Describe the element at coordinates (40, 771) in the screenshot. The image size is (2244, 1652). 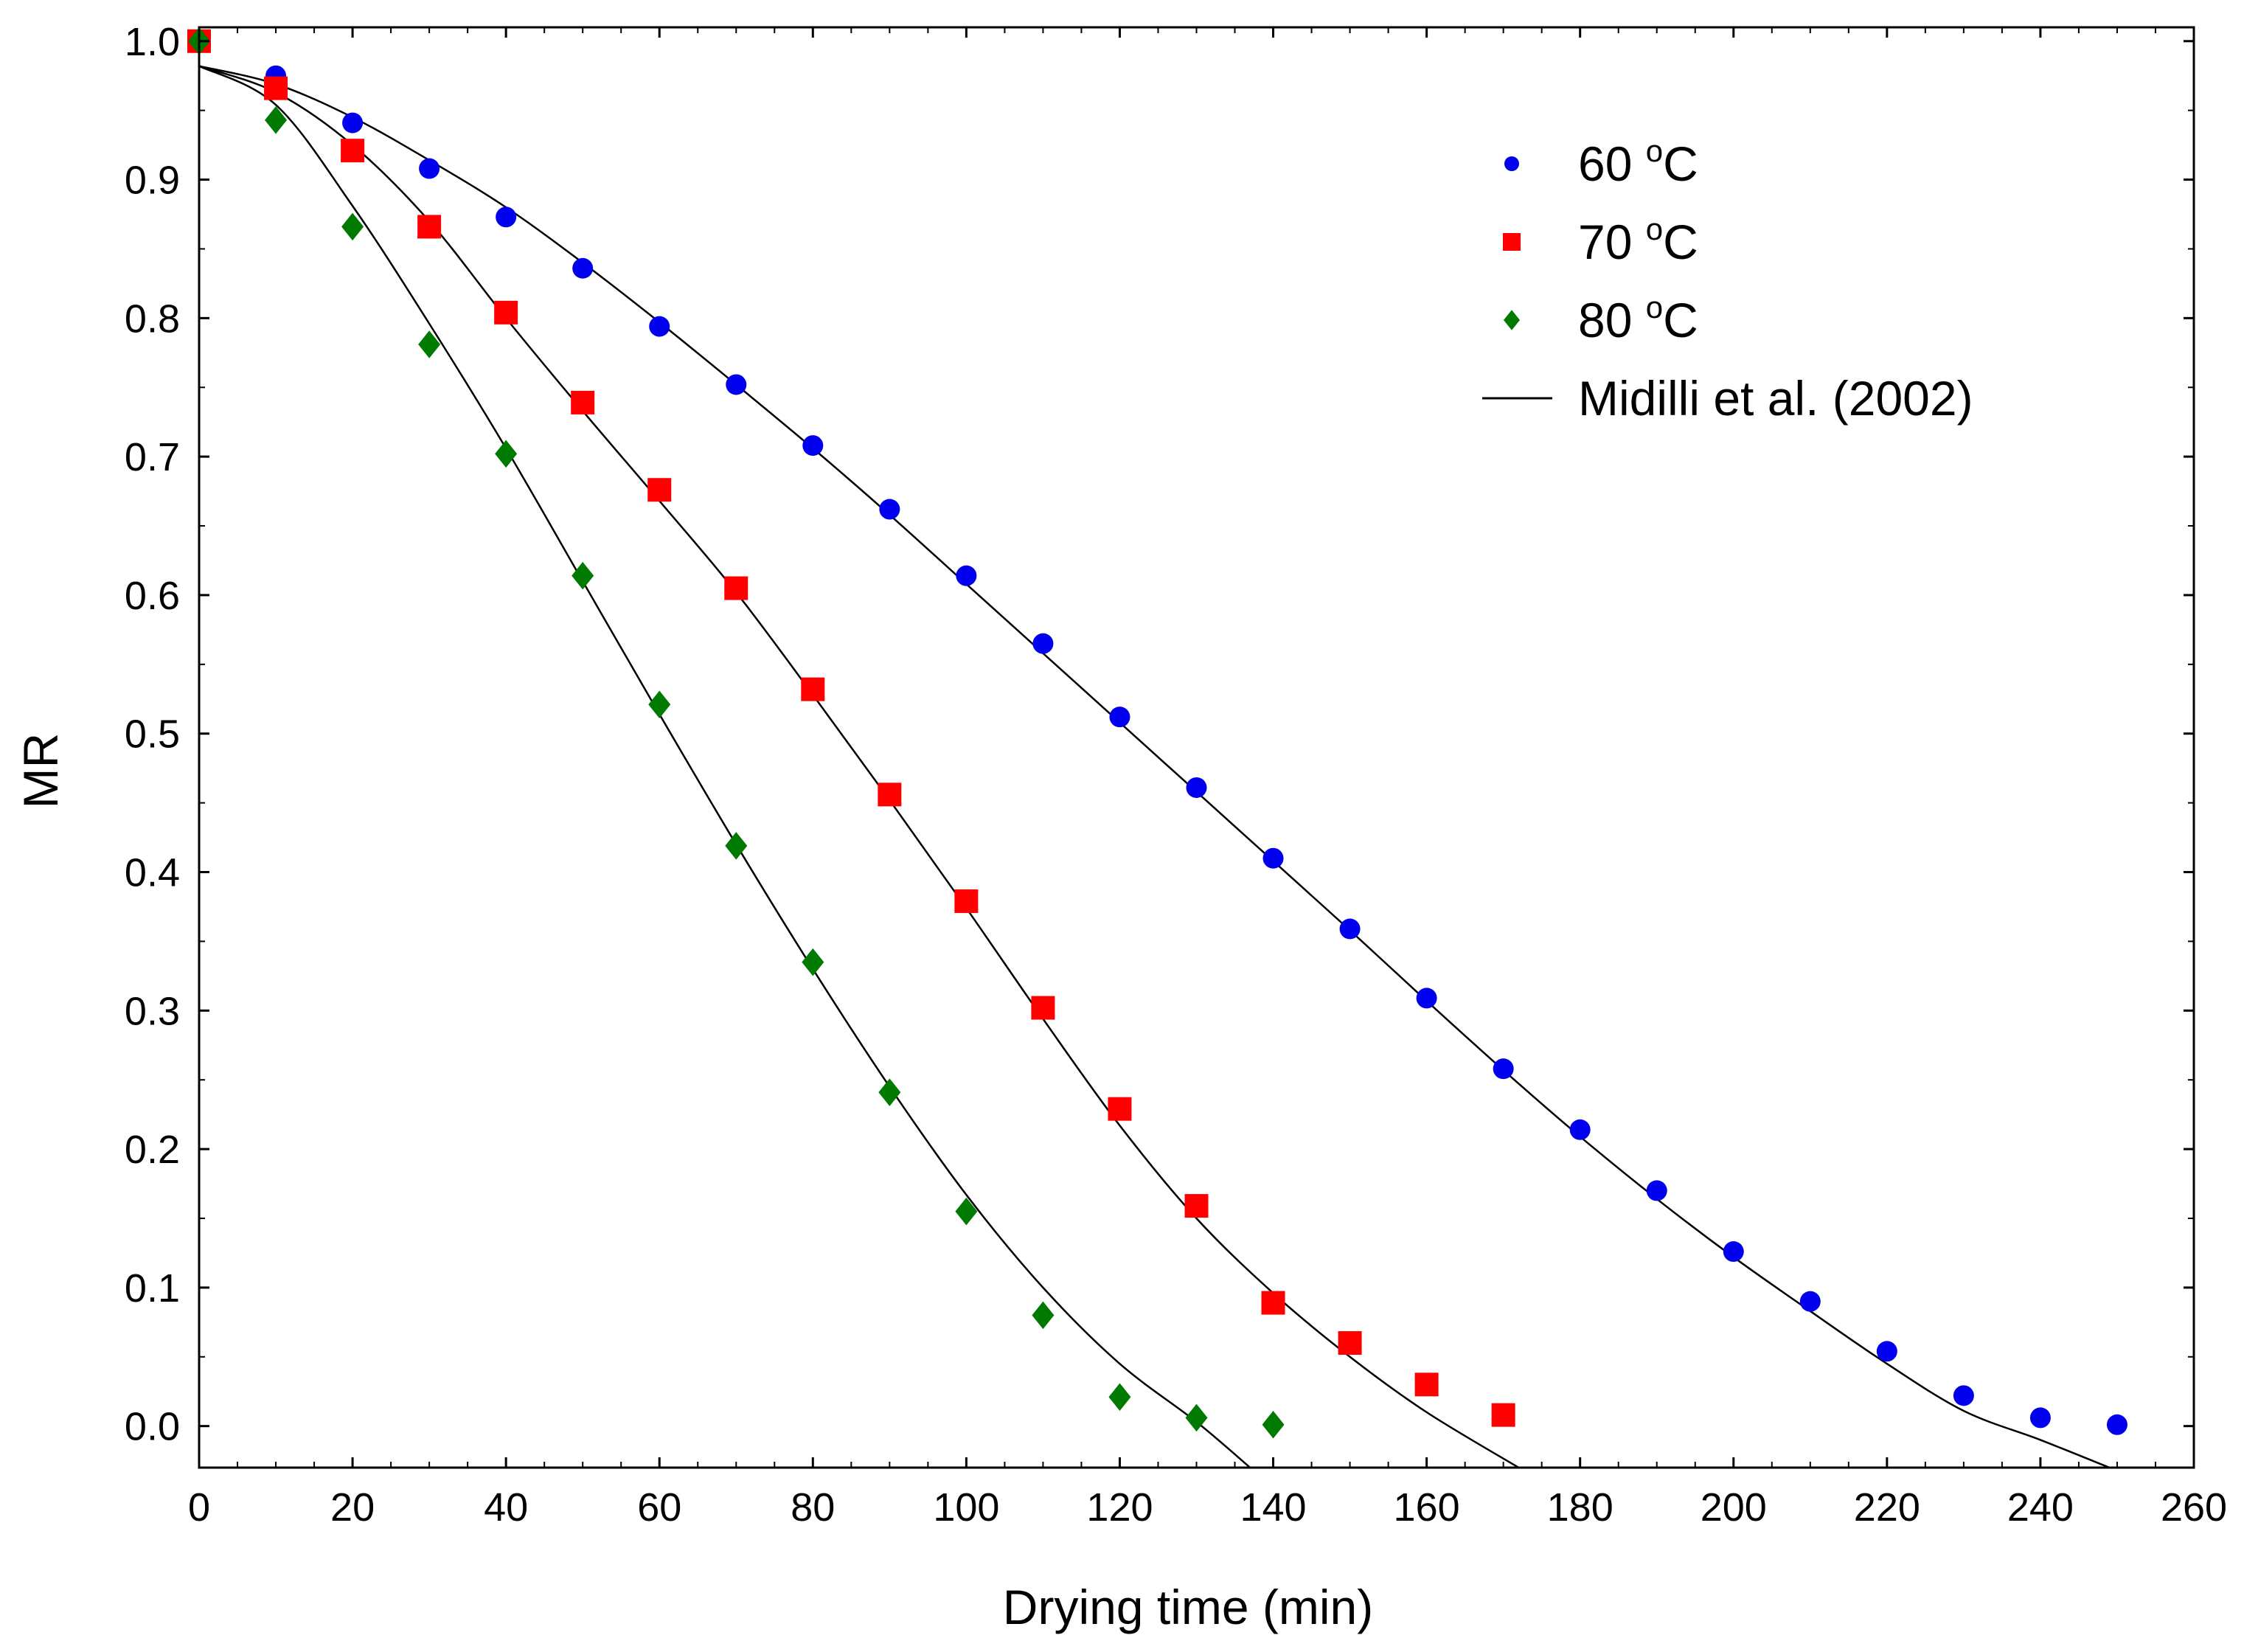
I see `y-axis-title: MR` at that location.